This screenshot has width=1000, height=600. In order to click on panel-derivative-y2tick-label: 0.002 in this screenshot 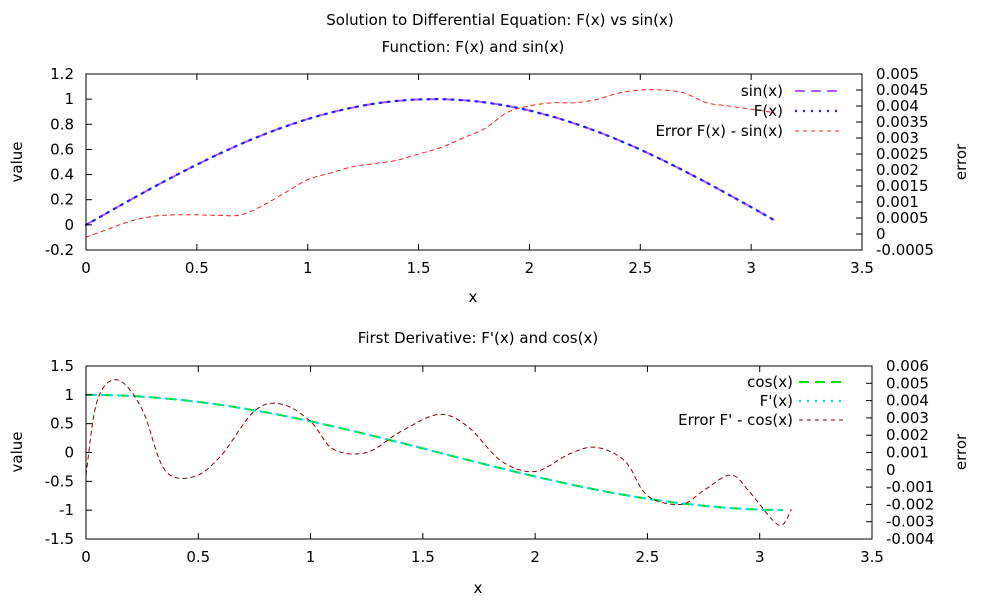, I will do `click(907, 435)`.